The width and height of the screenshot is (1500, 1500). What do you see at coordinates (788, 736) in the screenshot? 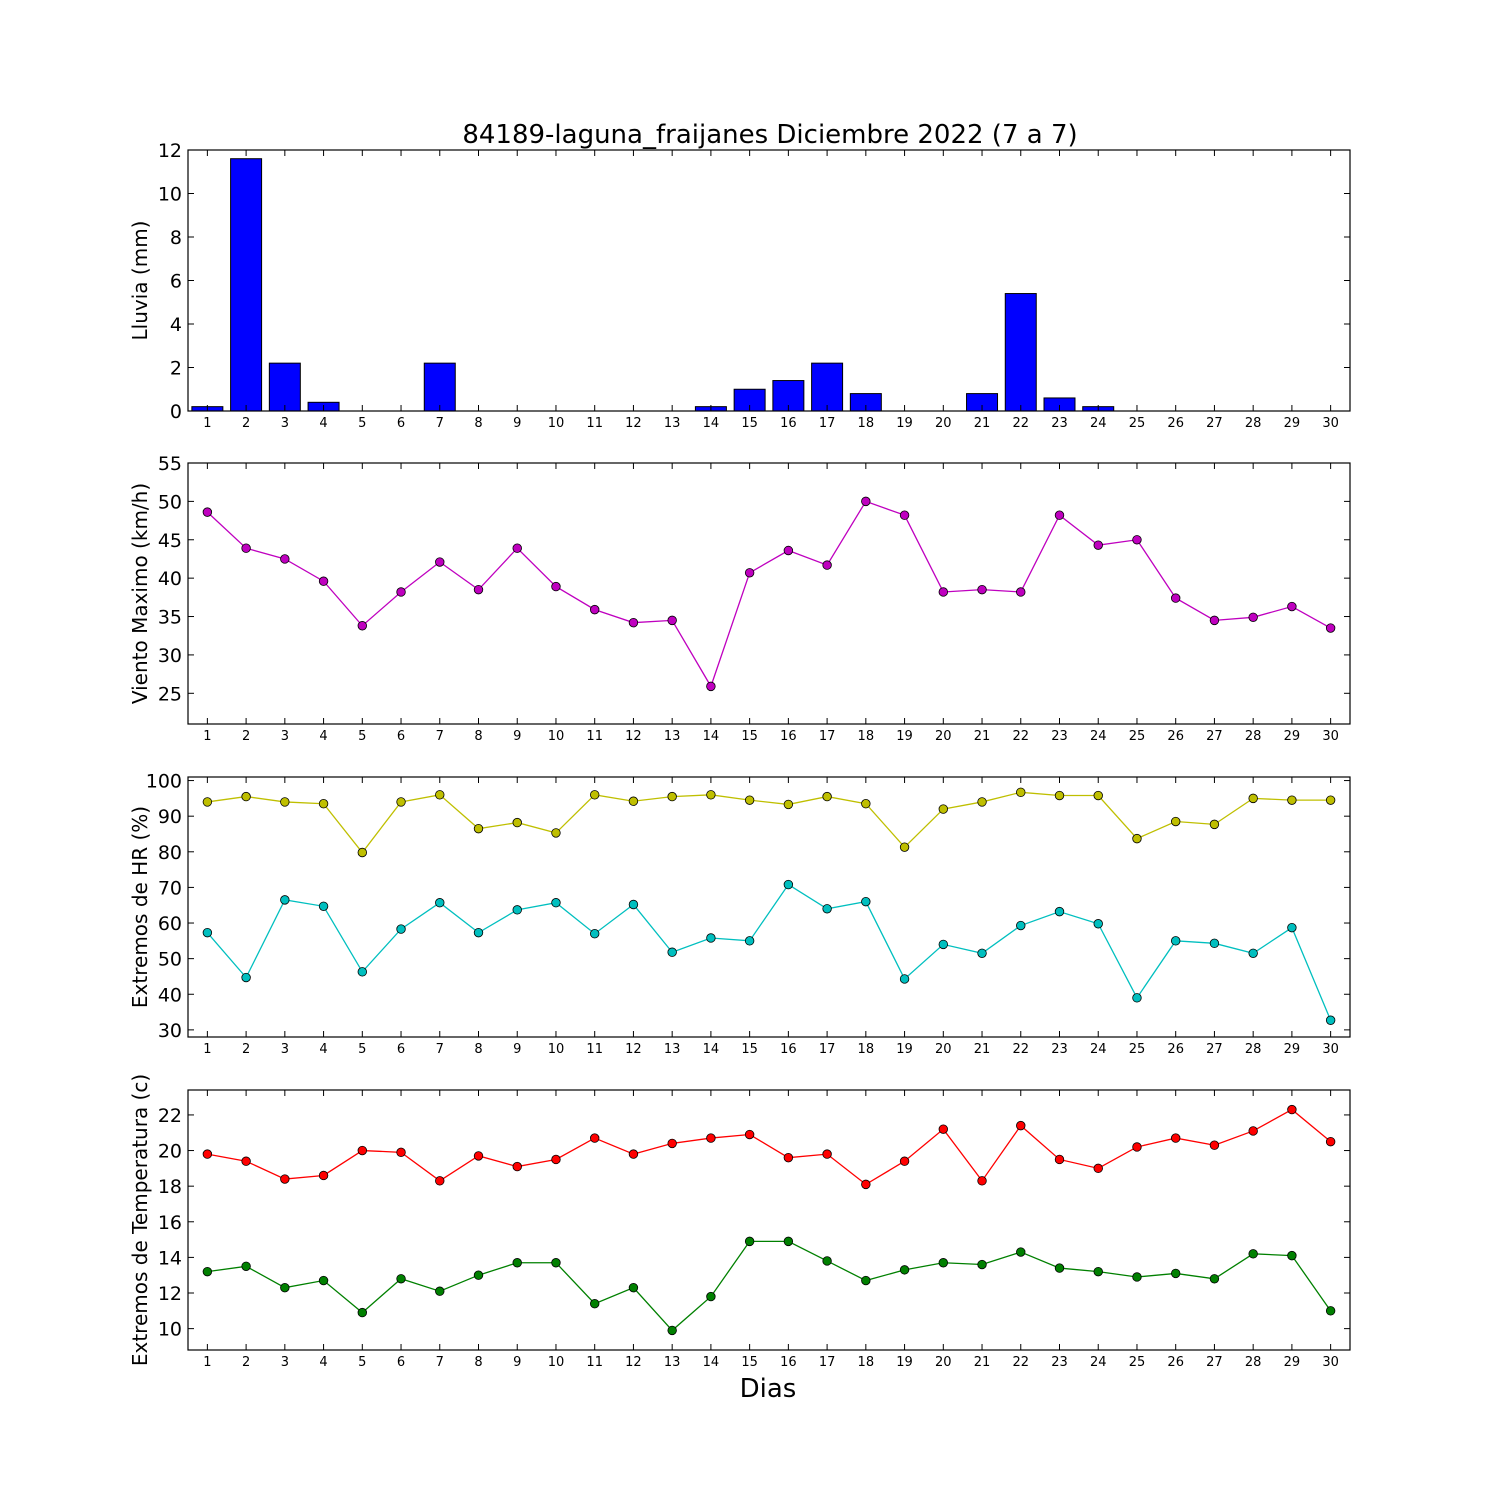
I see `xtick-label-wind-16: 16` at bounding box center [788, 736].